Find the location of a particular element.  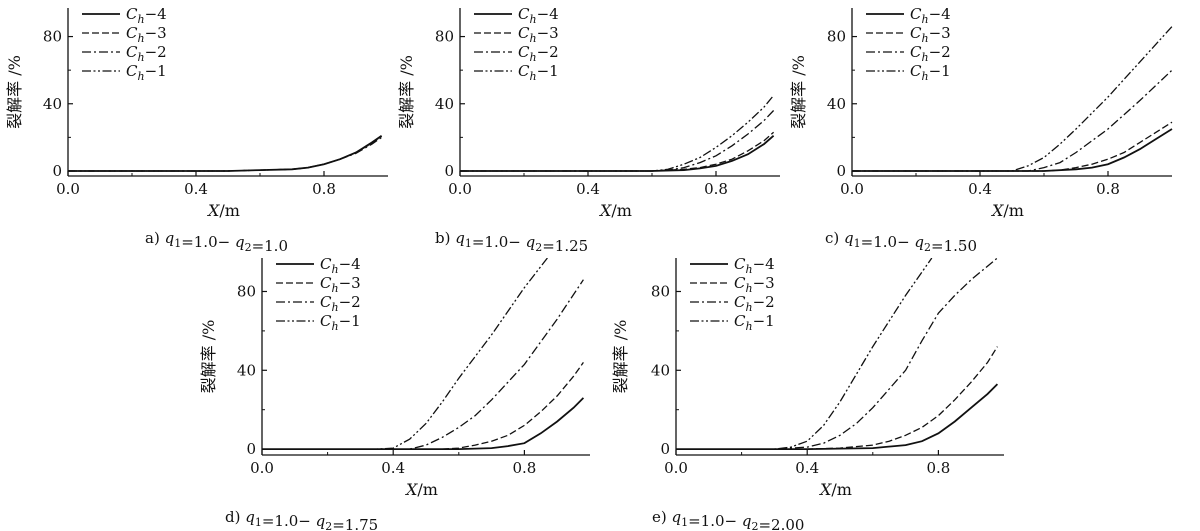

panel-caption: d) q1=1.0− q2=1.75 is located at coordinates (301, 519).